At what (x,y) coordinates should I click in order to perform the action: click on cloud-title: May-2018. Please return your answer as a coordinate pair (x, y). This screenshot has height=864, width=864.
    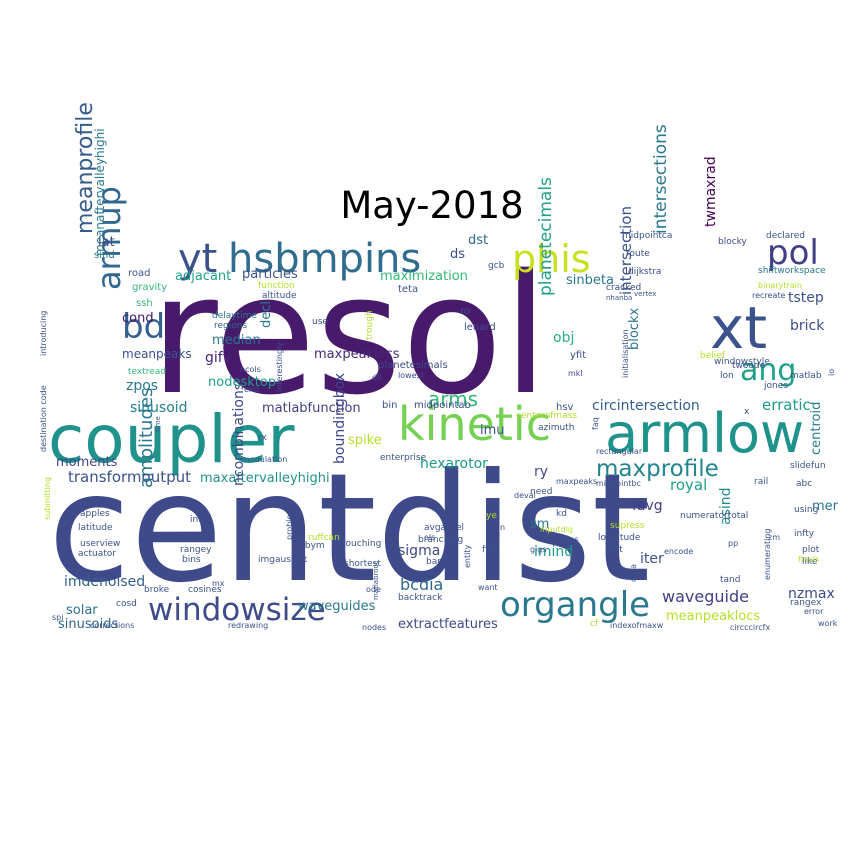
    Looking at the image, I should click on (432, 205).